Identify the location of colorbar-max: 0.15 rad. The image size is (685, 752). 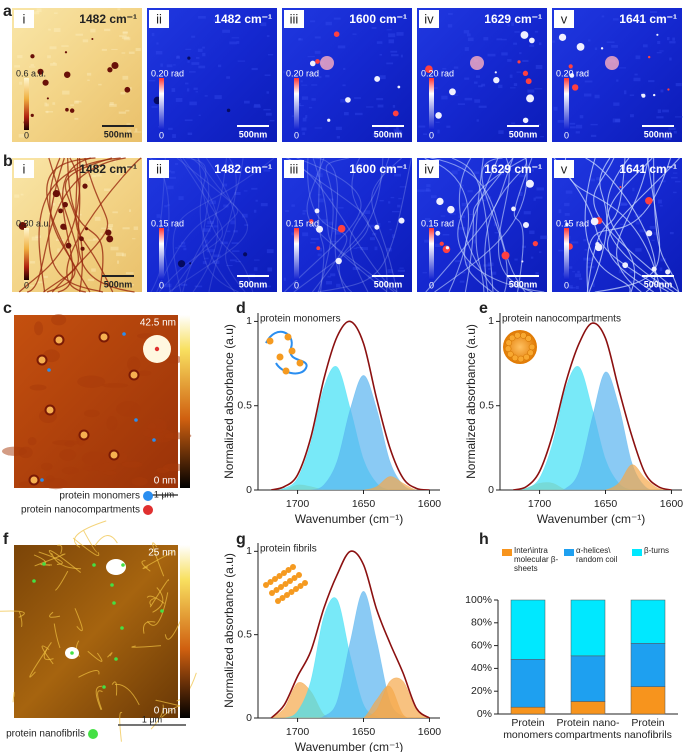
(572, 223).